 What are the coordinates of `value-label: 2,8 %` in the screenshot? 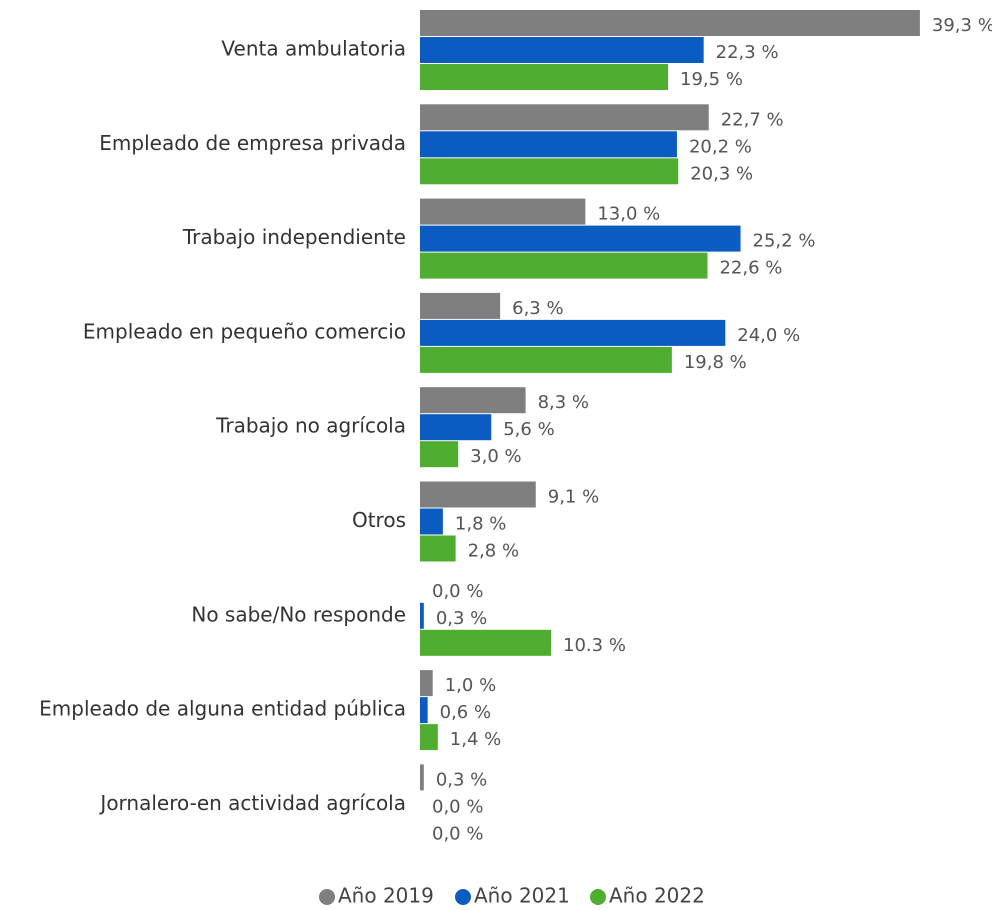 It's located at (493, 551).